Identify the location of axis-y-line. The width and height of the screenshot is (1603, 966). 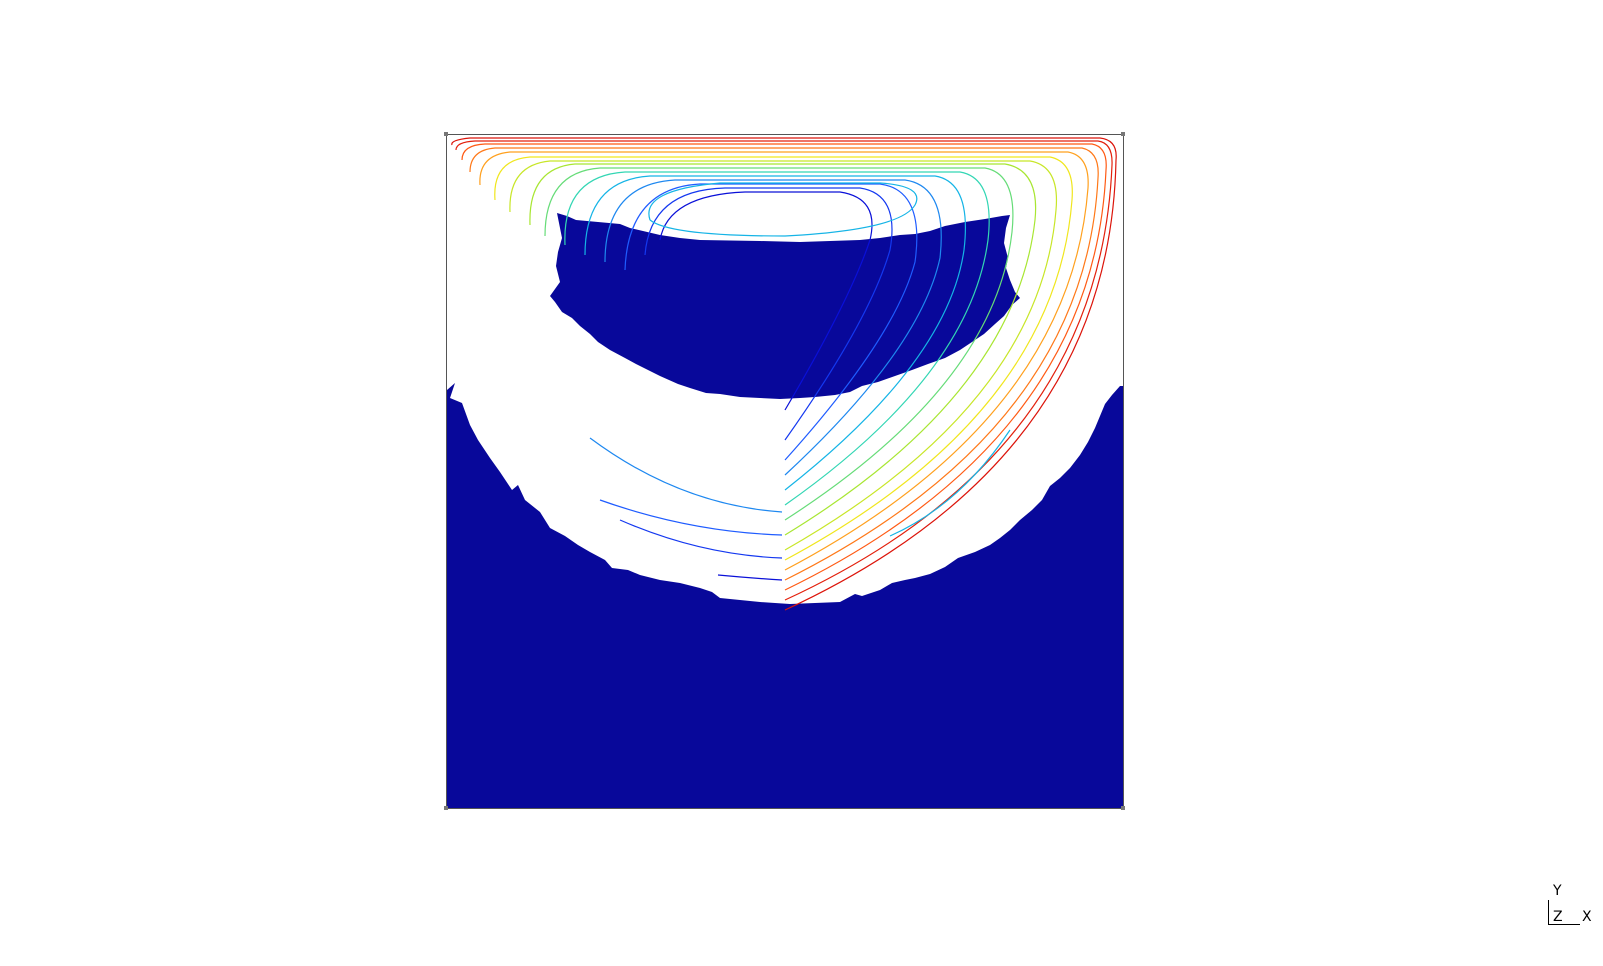
(1548, 912).